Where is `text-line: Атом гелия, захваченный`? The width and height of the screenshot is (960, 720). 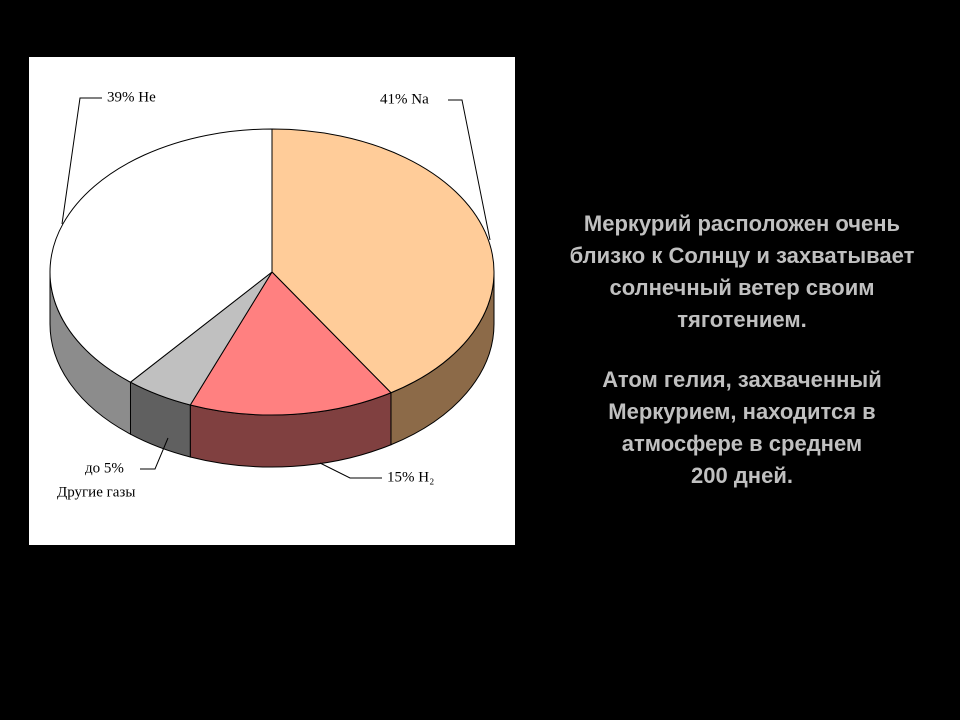 text-line: Атом гелия, захваченный is located at coordinates (742, 379).